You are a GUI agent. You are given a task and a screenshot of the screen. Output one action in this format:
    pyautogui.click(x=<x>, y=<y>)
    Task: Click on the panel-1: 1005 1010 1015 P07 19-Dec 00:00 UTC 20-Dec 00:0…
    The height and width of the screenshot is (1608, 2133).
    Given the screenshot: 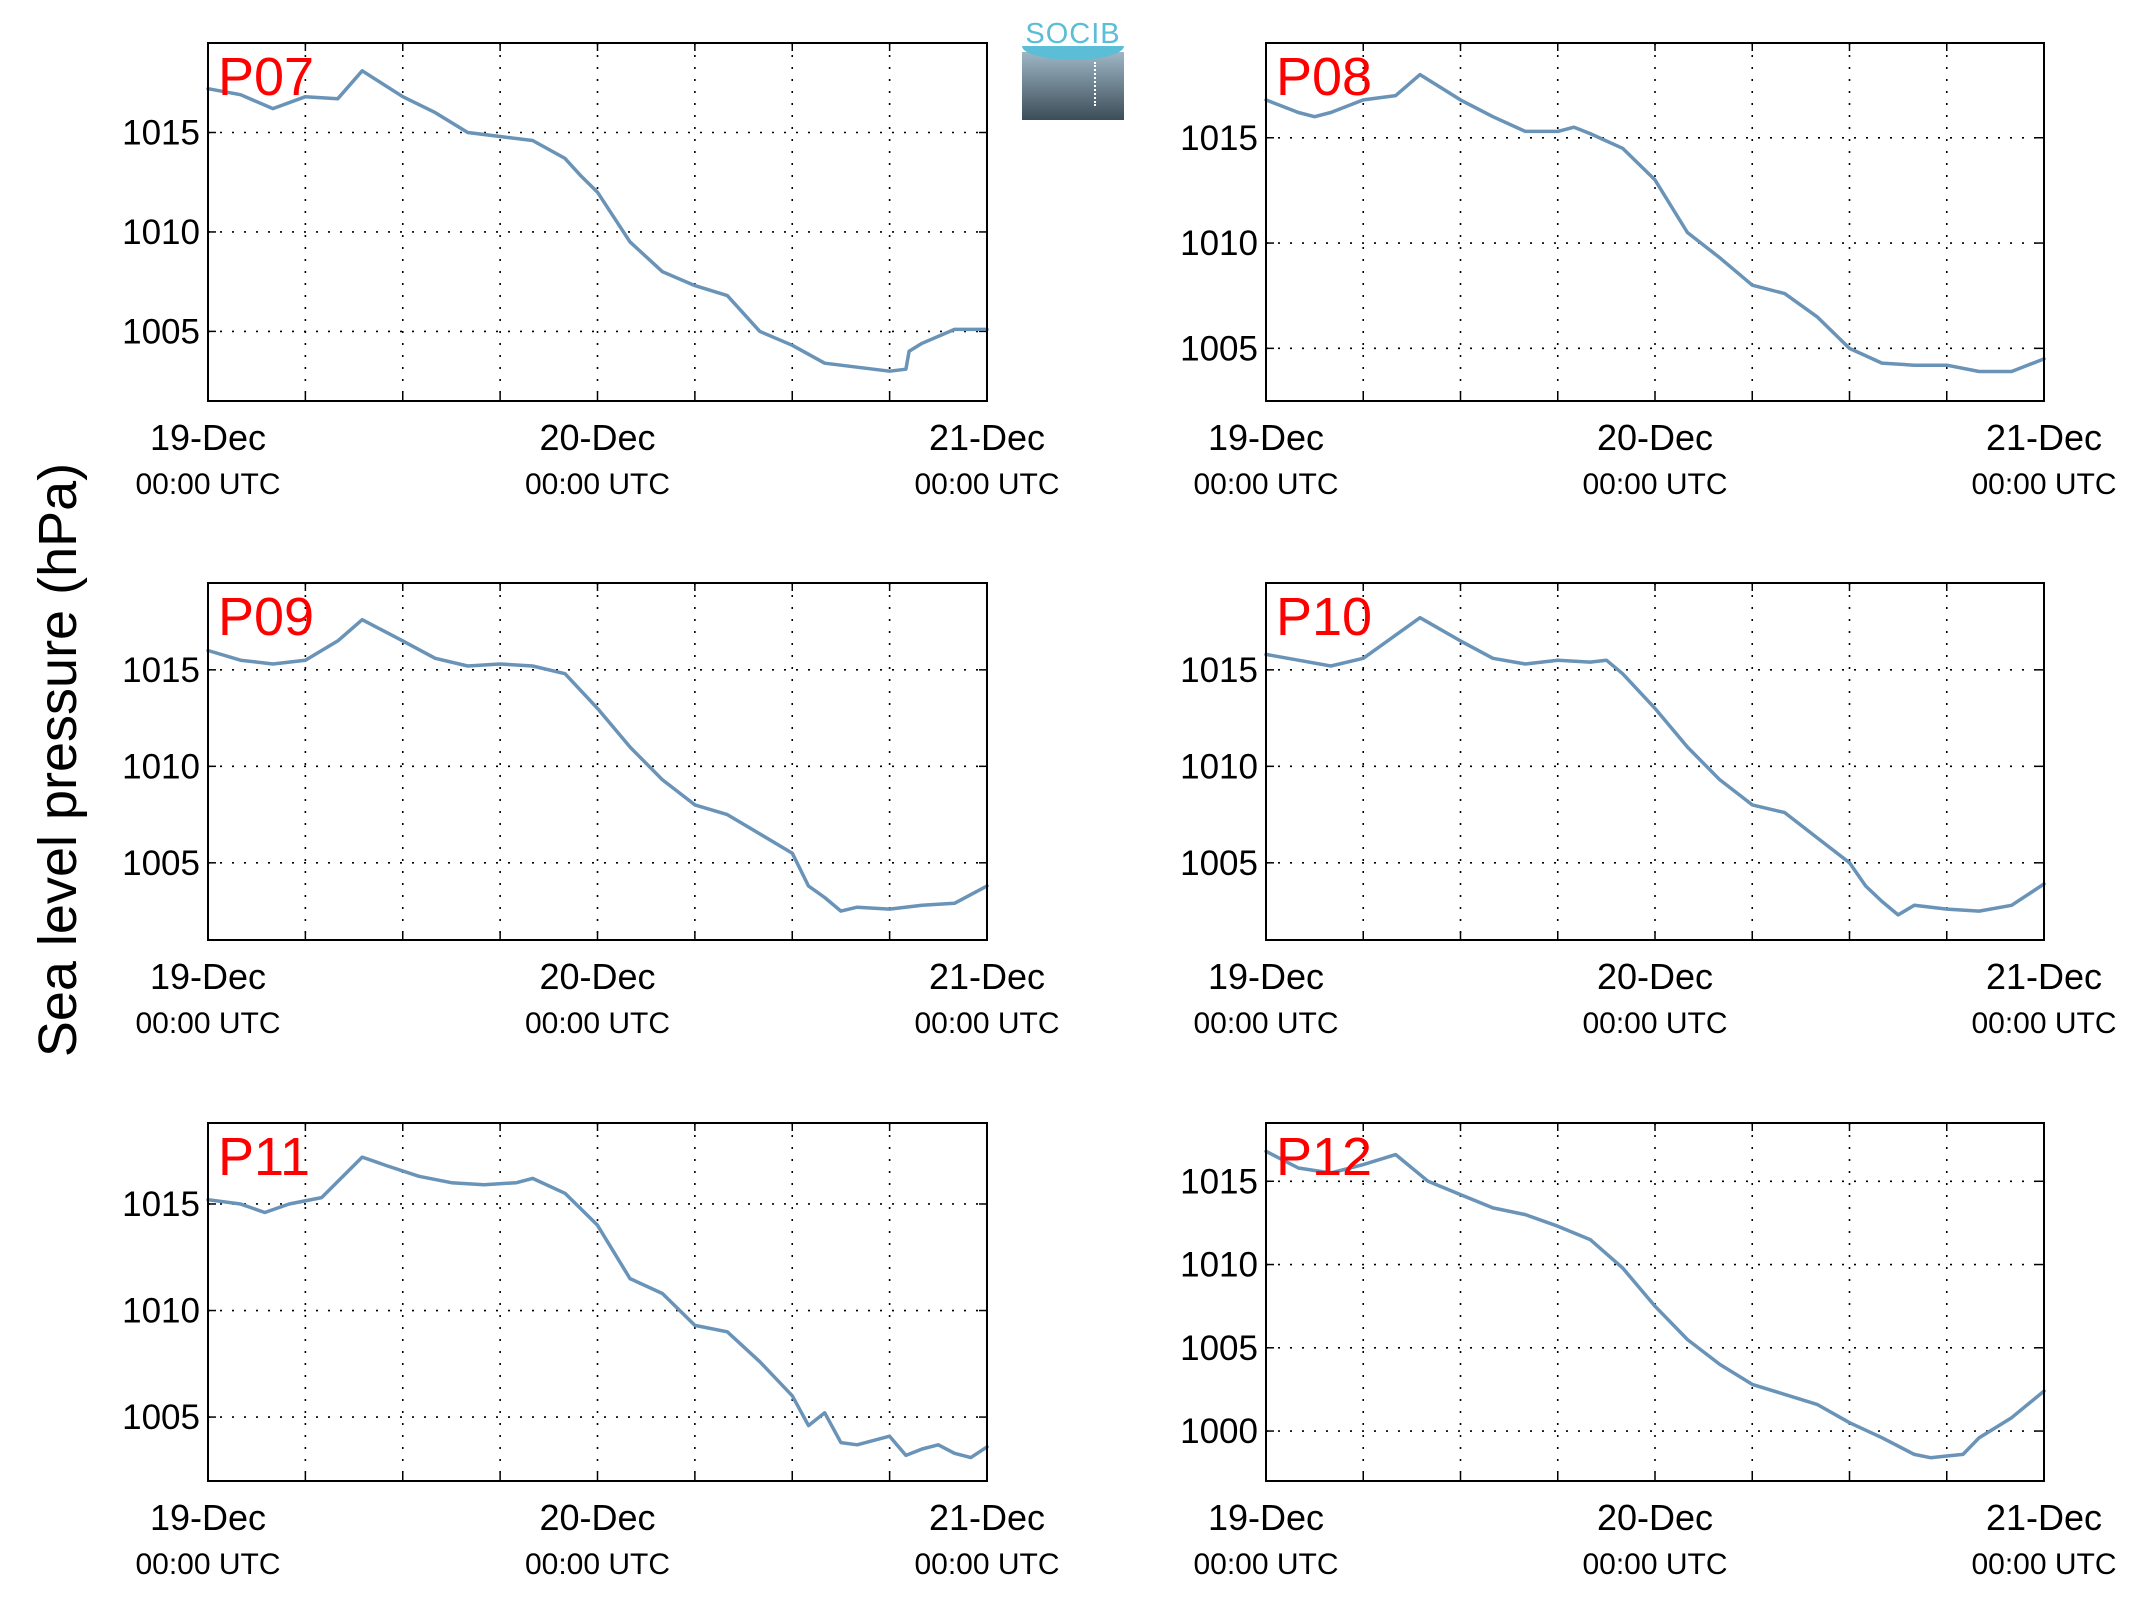 What is the action you would take?
    pyautogui.click(x=591, y=271)
    